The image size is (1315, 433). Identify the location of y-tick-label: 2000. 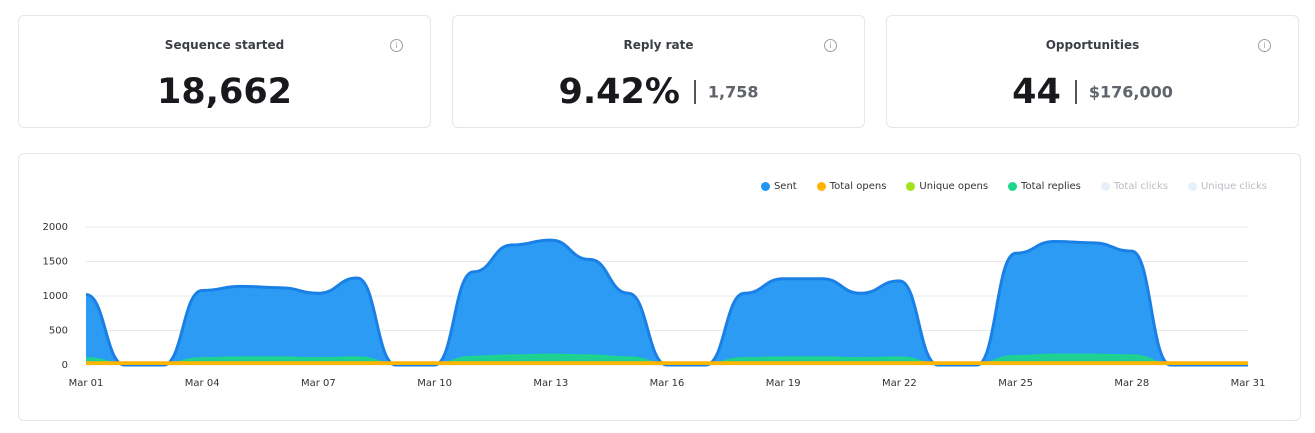
(55, 227).